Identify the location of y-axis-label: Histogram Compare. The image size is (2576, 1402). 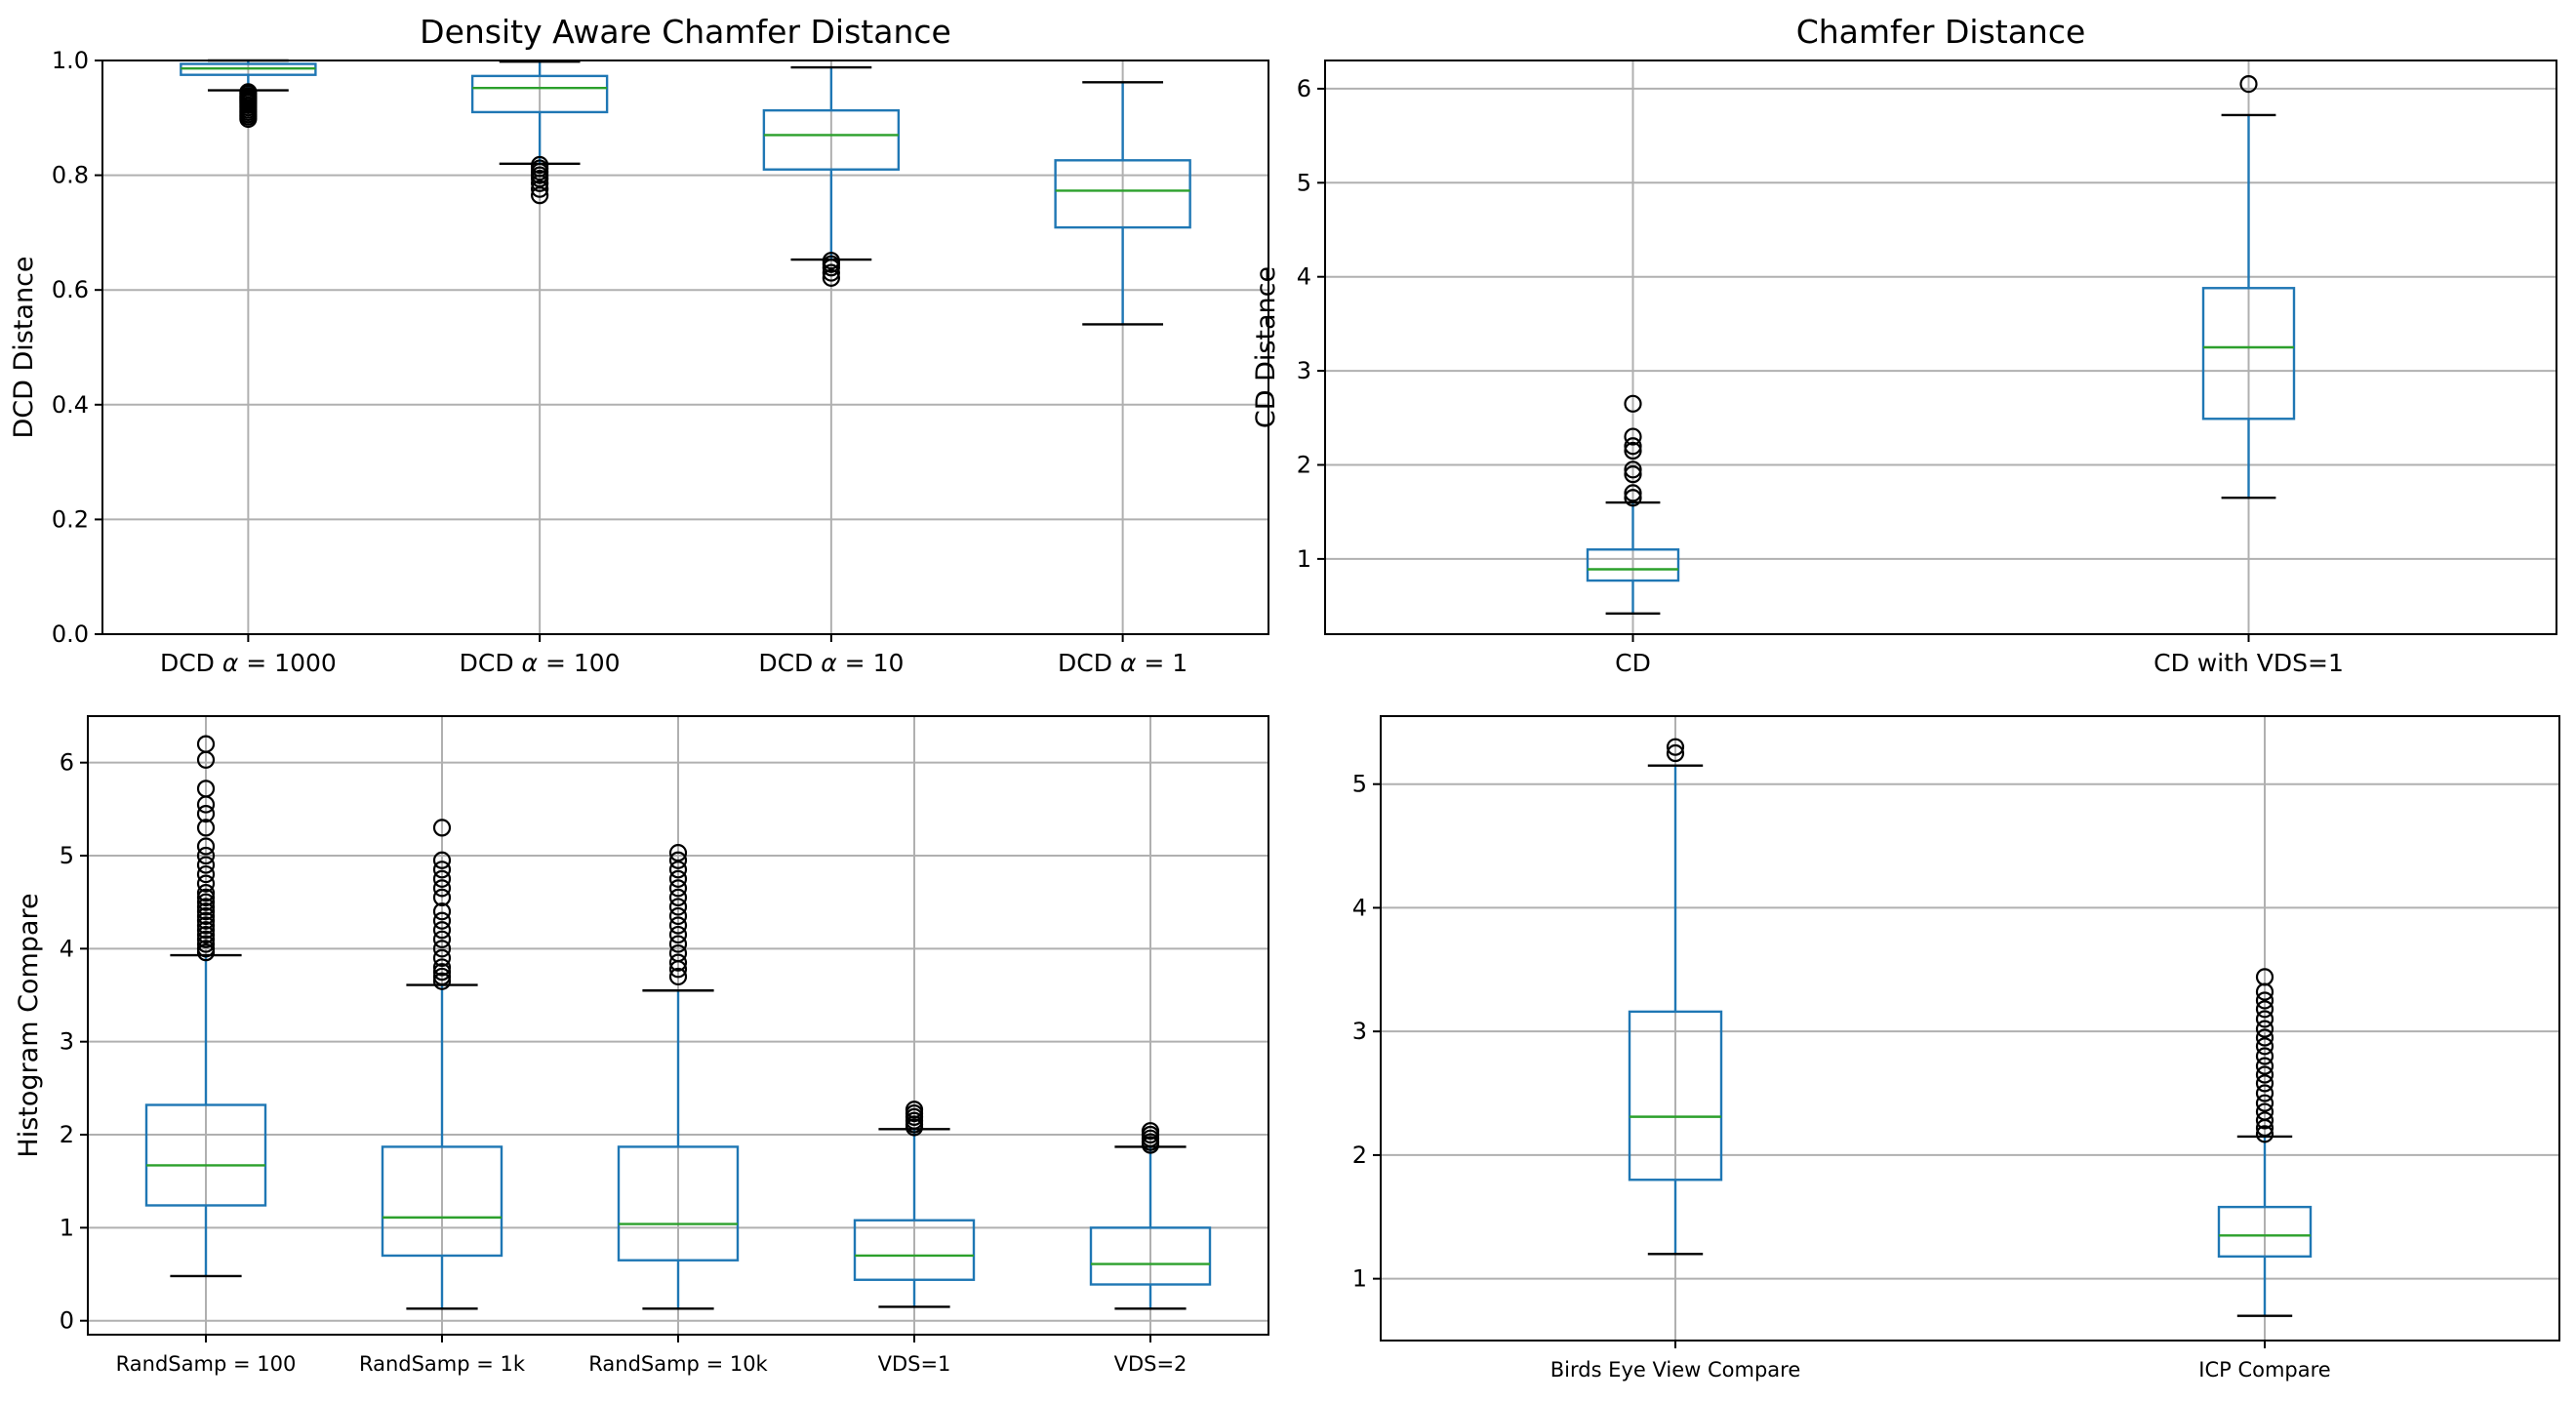
(29, 1025).